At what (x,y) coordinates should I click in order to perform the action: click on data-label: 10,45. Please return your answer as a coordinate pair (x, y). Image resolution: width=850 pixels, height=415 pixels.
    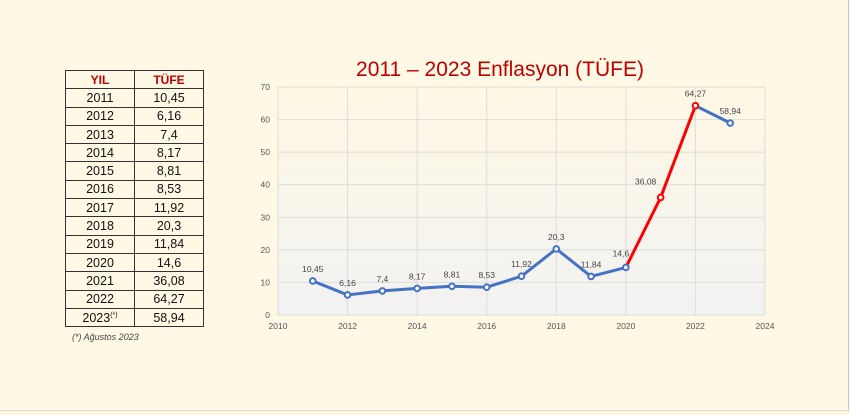
    Looking at the image, I should click on (313, 269).